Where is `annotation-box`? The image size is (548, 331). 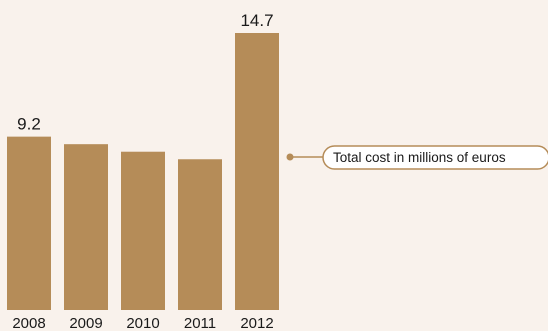 annotation-box is located at coordinates (435, 157).